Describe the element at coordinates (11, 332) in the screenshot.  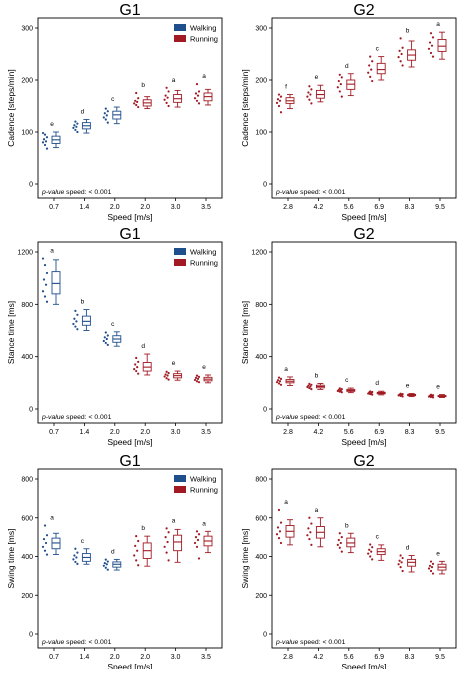
I see `y-axis-label: Stance time [ms]` at that location.